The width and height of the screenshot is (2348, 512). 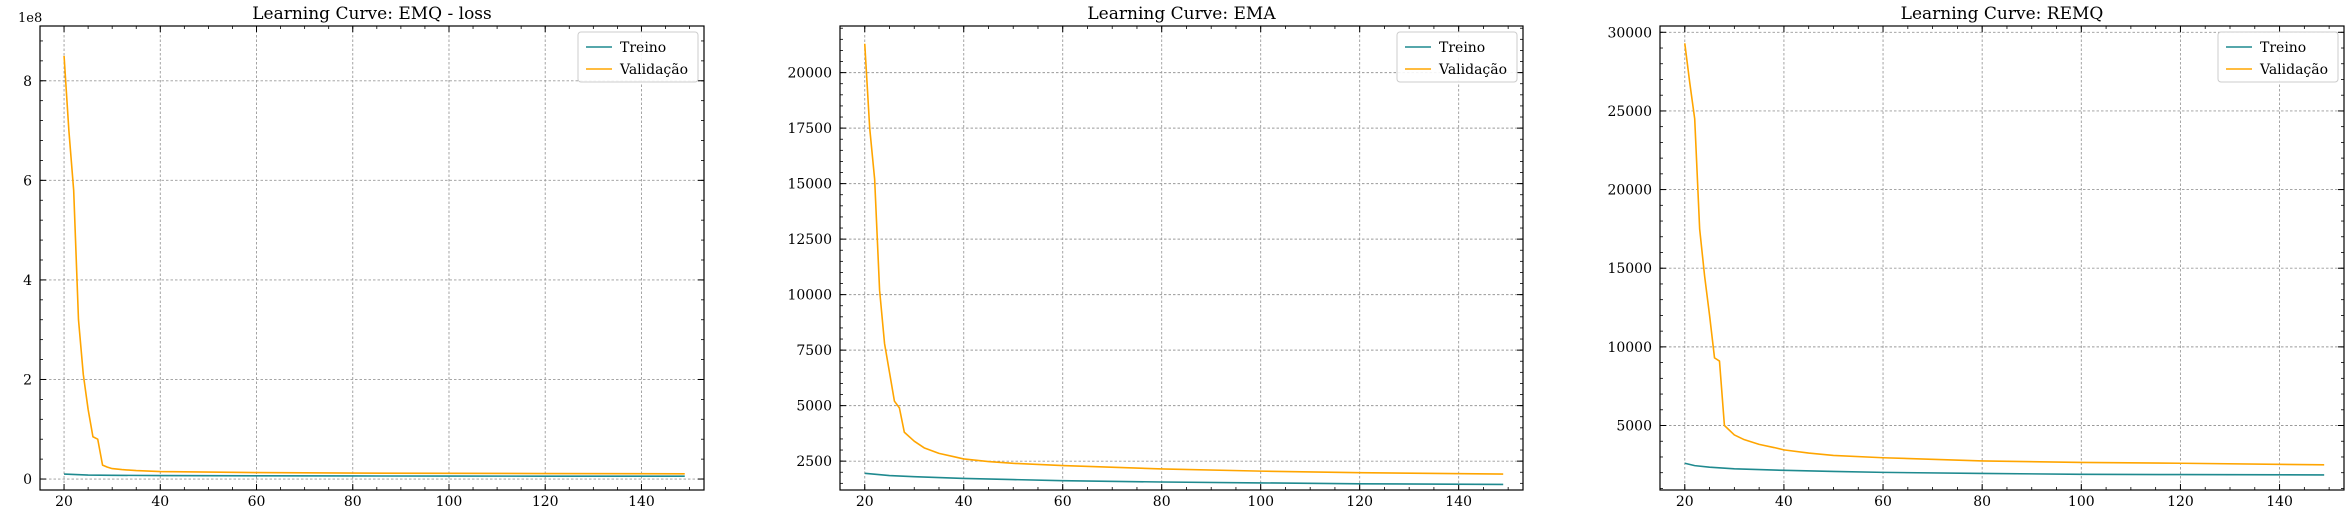 I want to click on y-tick-label: 0, so click(x=27, y=480).